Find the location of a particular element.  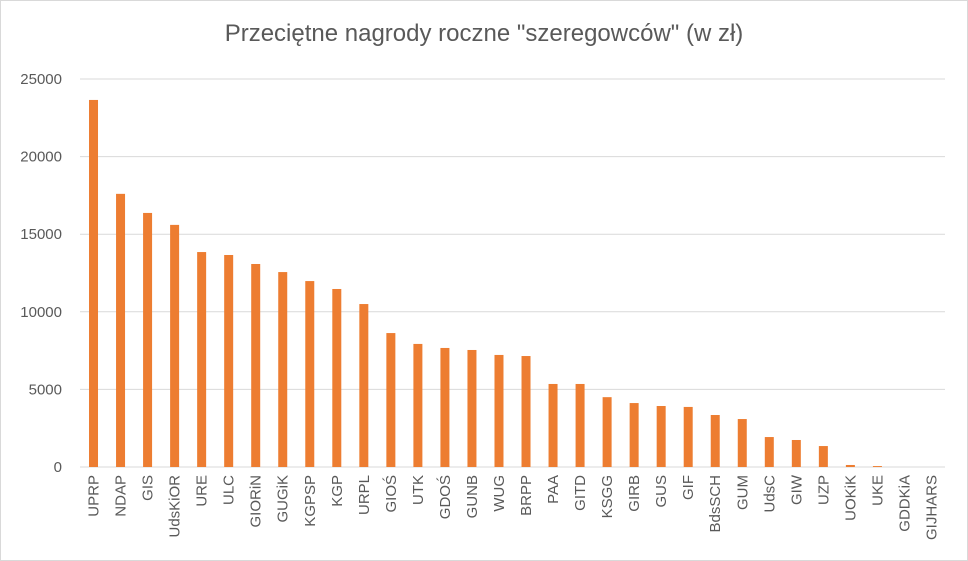

x-tick-label: UZP is located at coordinates (823, 490).